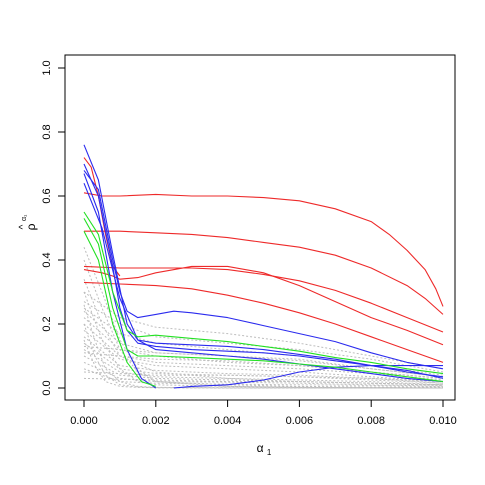  Describe the element at coordinates (31, 226) in the screenshot. I see `y-axis-label-main: ρ` at that location.